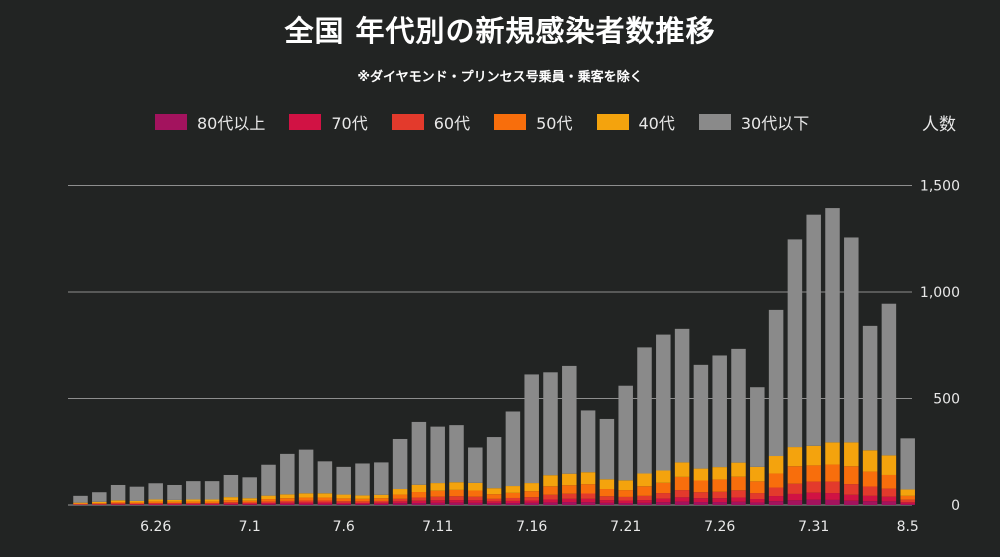 This screenshot has height=557, width=1000. What do you see at coordinates (513, 449) in the screenshot?
I see `bar-segment-7.15-30代以下` at bounding box center [513, 449].